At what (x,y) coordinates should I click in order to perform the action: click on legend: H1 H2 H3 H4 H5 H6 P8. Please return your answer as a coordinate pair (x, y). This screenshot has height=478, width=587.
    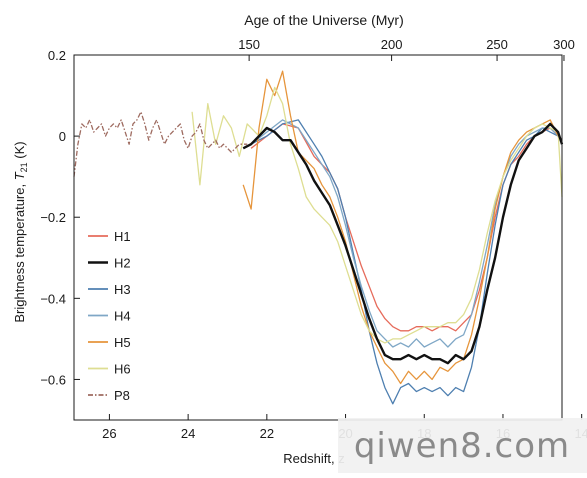
    Looking at the image, I should click on (109, 316).